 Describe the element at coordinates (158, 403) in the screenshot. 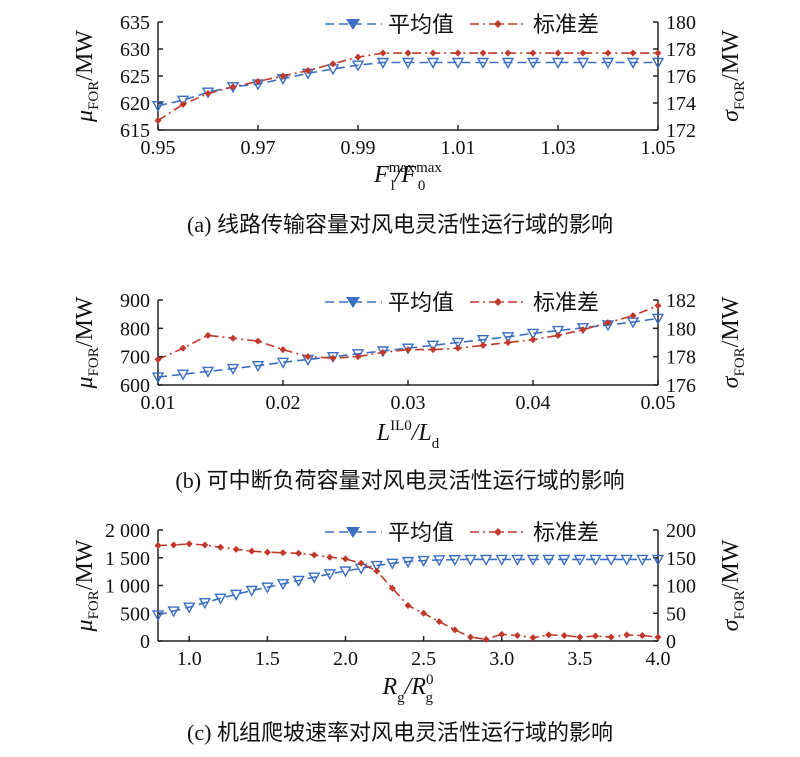

I see `x-tick-label: 0.01` at that location.